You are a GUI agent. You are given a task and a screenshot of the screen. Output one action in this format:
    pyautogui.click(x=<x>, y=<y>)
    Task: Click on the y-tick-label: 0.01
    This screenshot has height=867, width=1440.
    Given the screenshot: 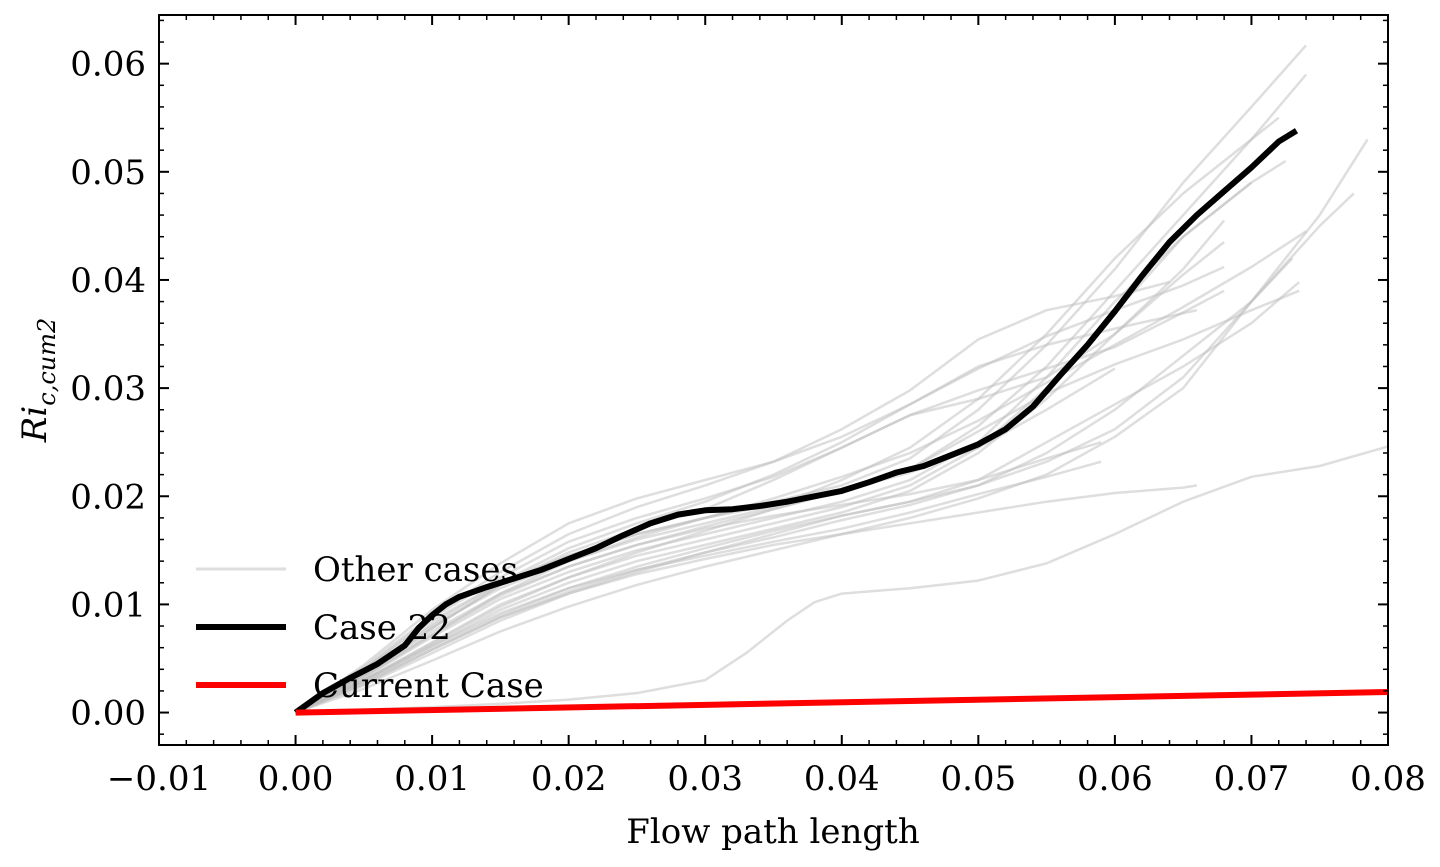 What is the action you would take?
    pyautogui.click(x=108, y=605)
    